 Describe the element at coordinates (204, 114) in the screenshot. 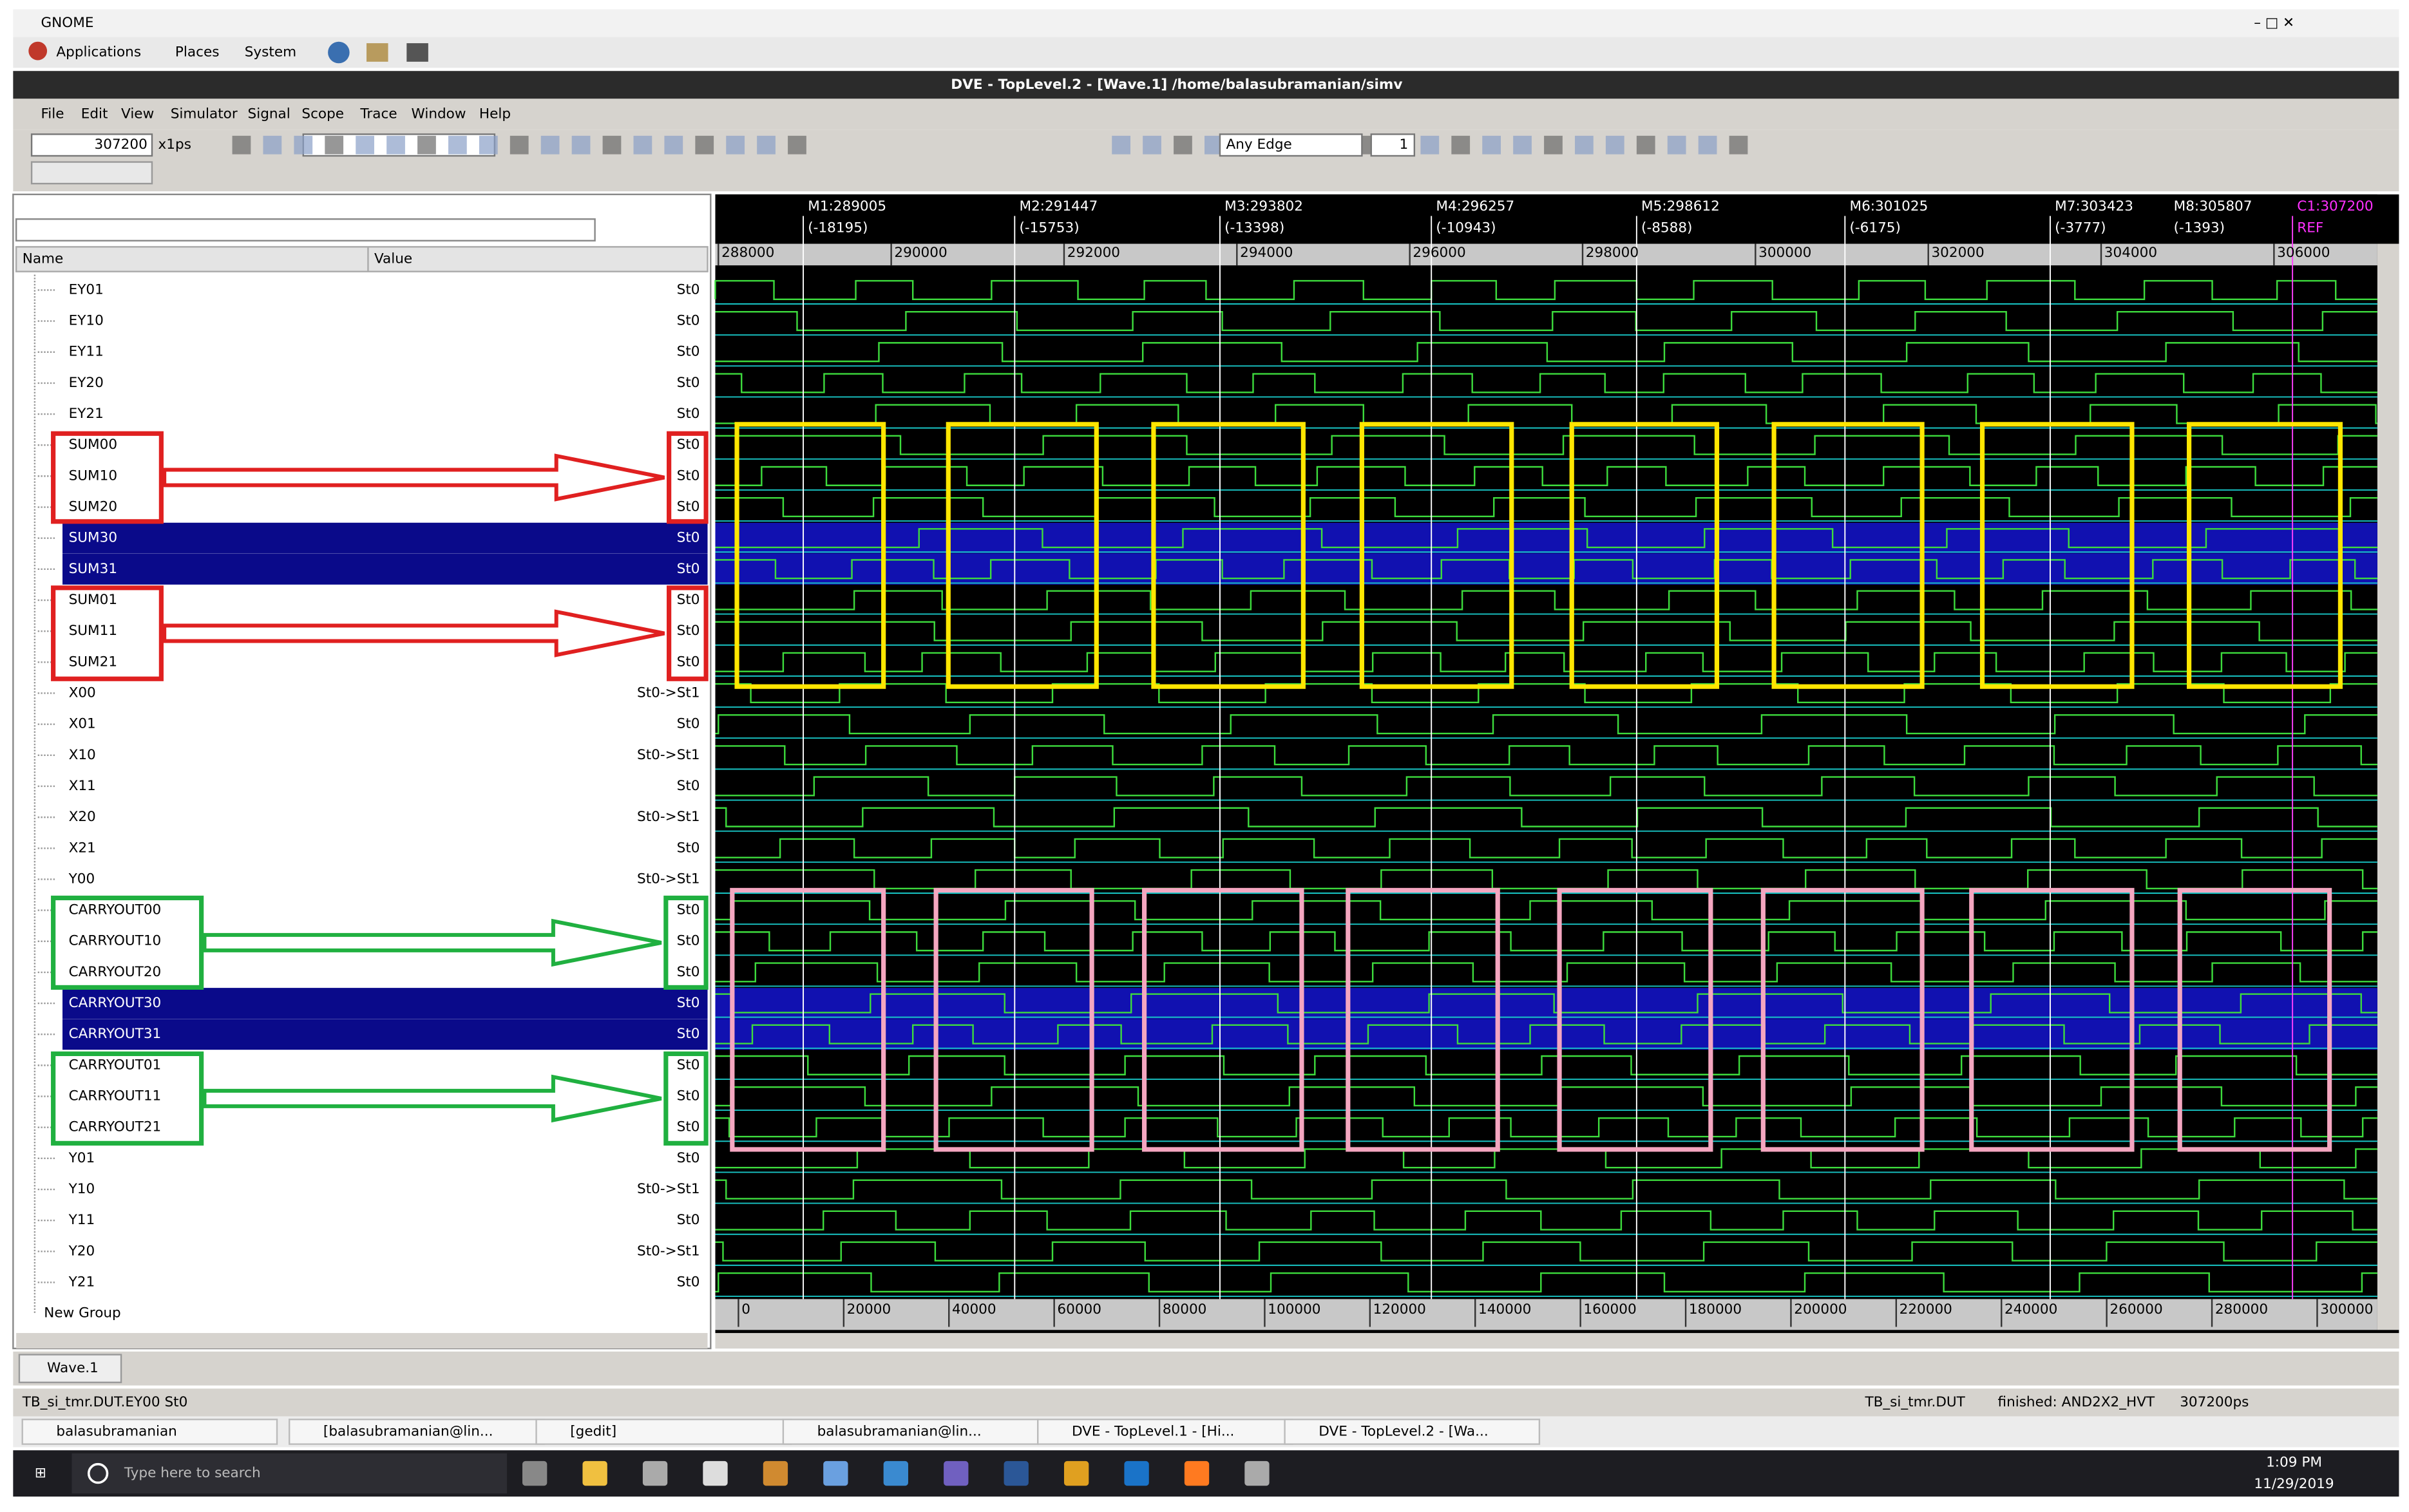

I see `menu-item: Simulator` at that location.